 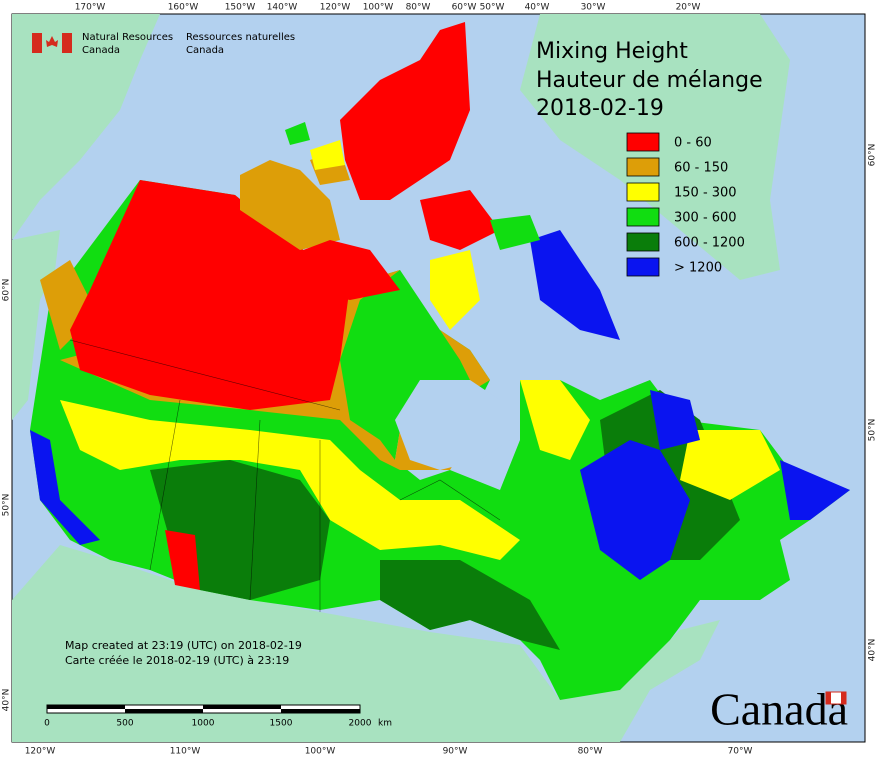 What do you see at coordinates (612, 51) in the screenshot?
I see `legend-title: Mixing Height` at bounding box center [612, 51].